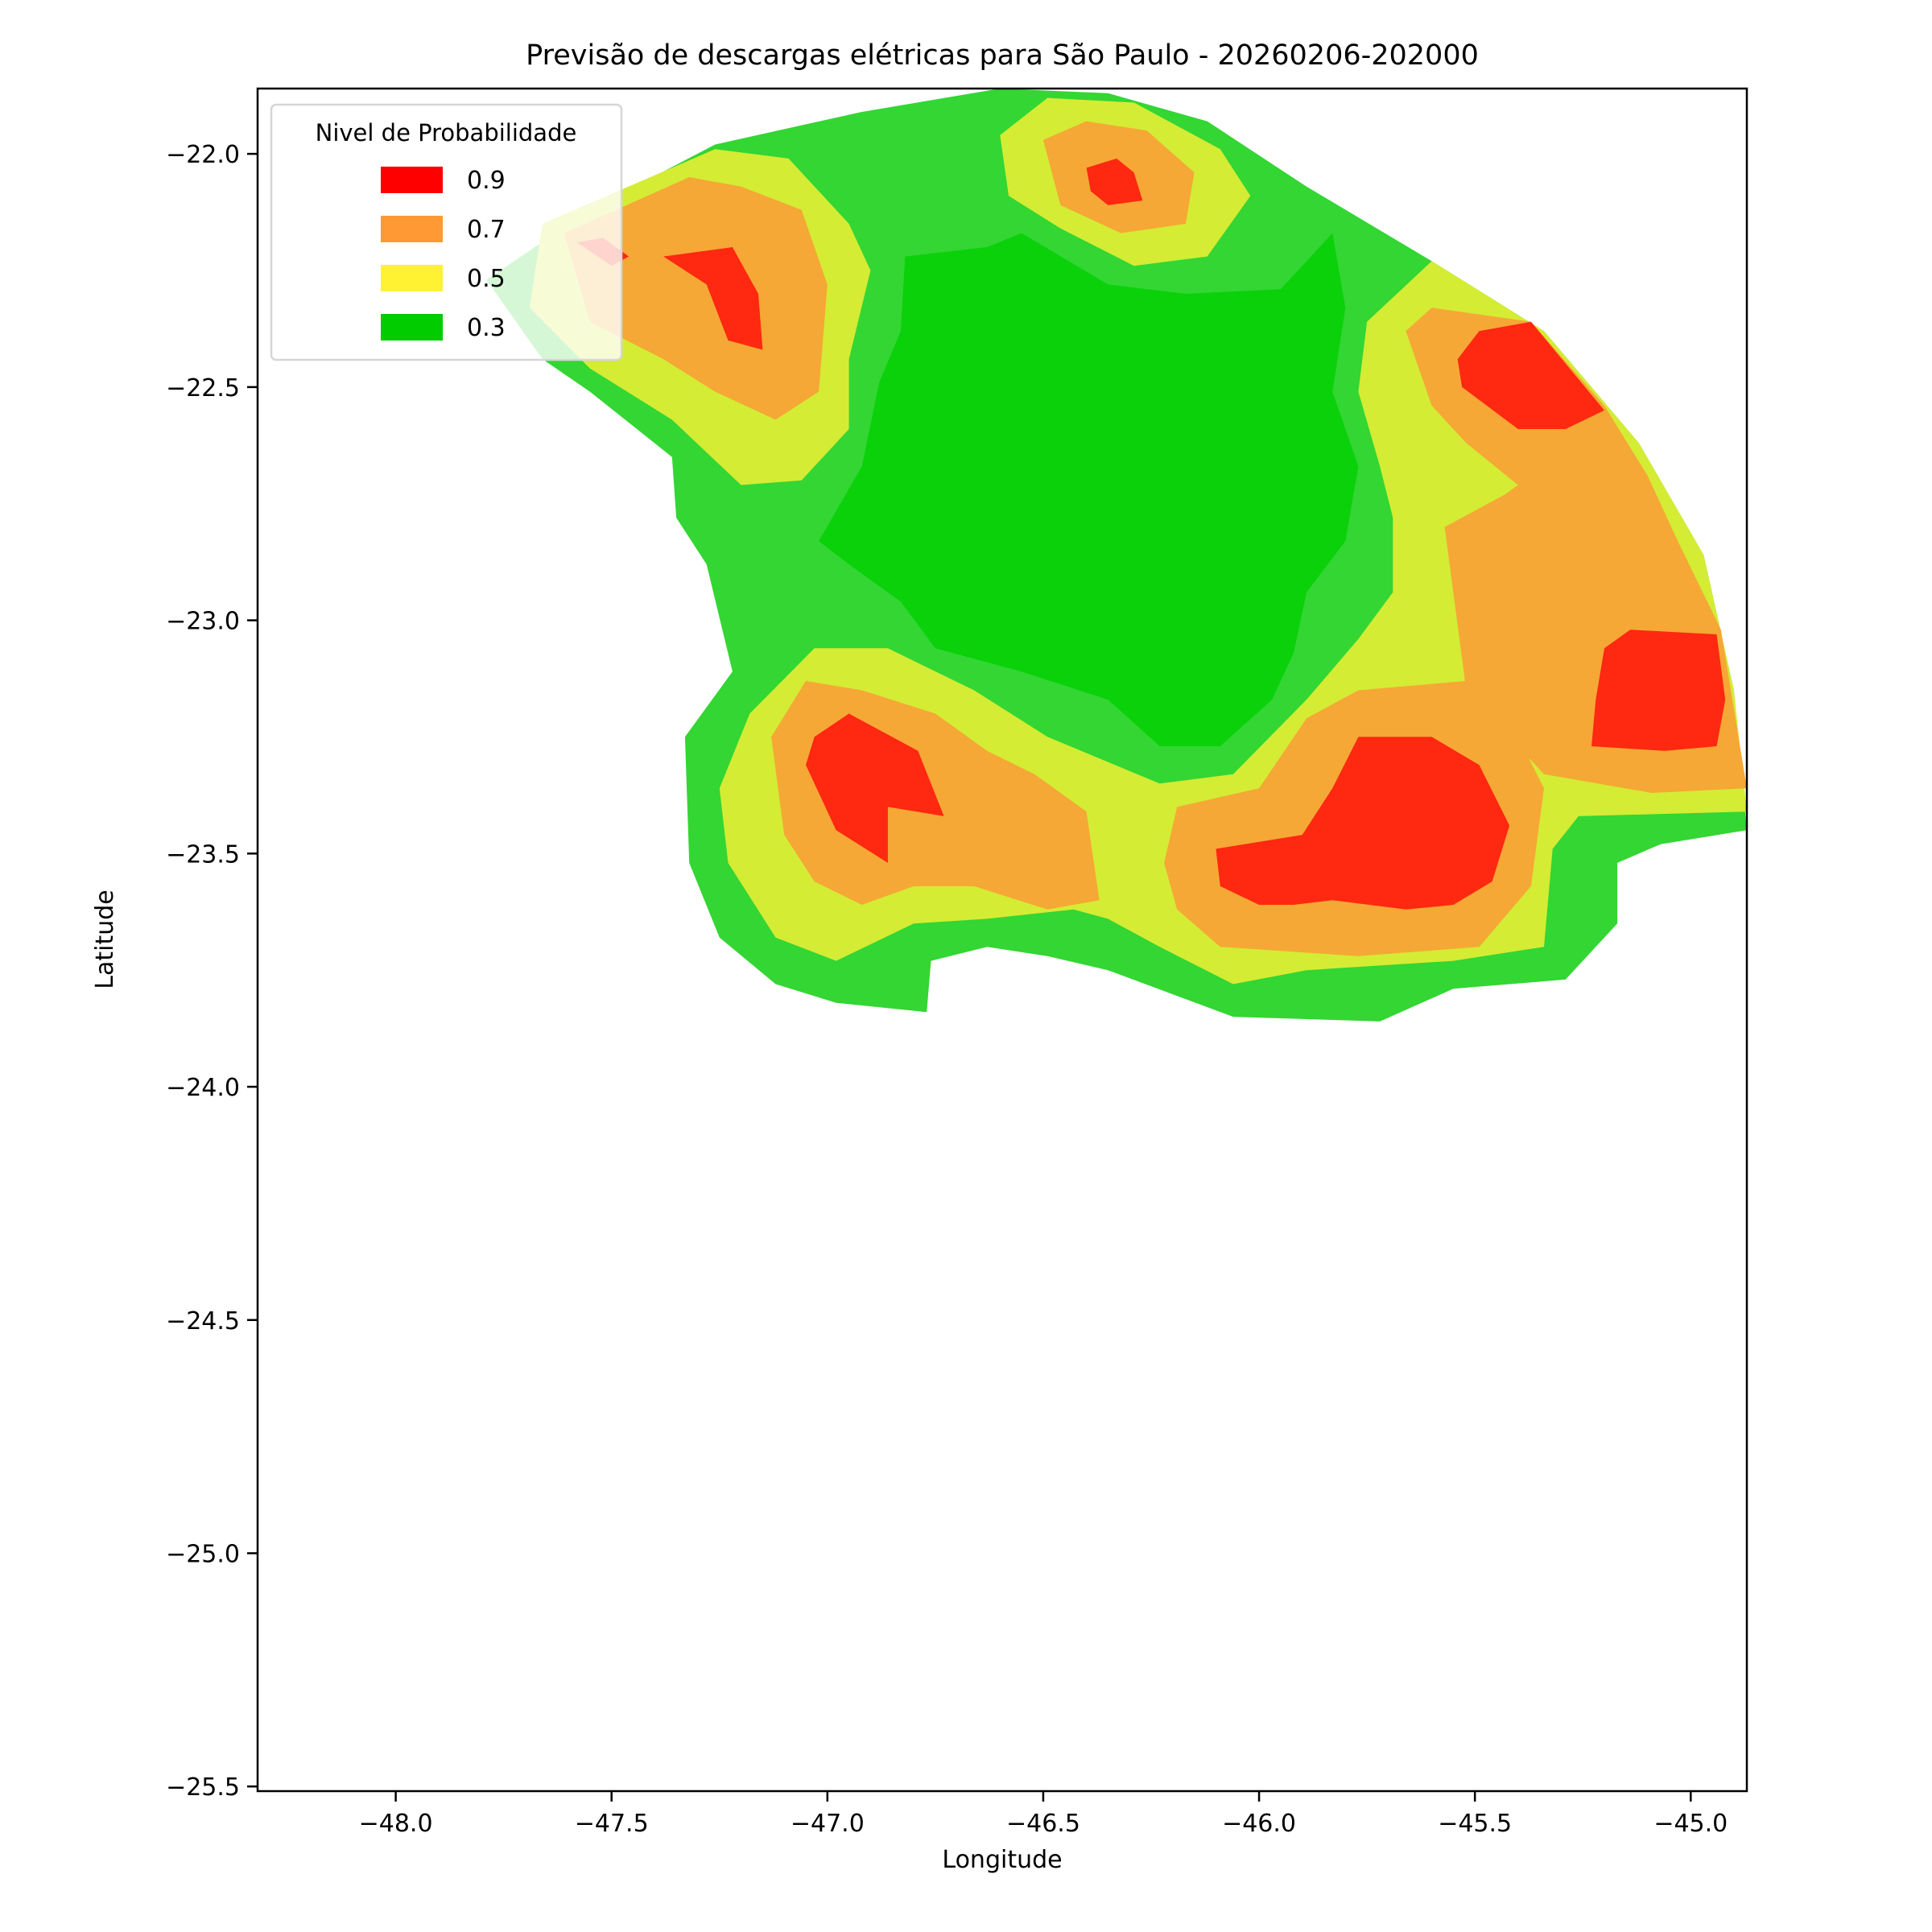 This screenshot has height=1932, width=1932. I want to click on legend-title: Nivel de Probabilidade, so click(446, 133).